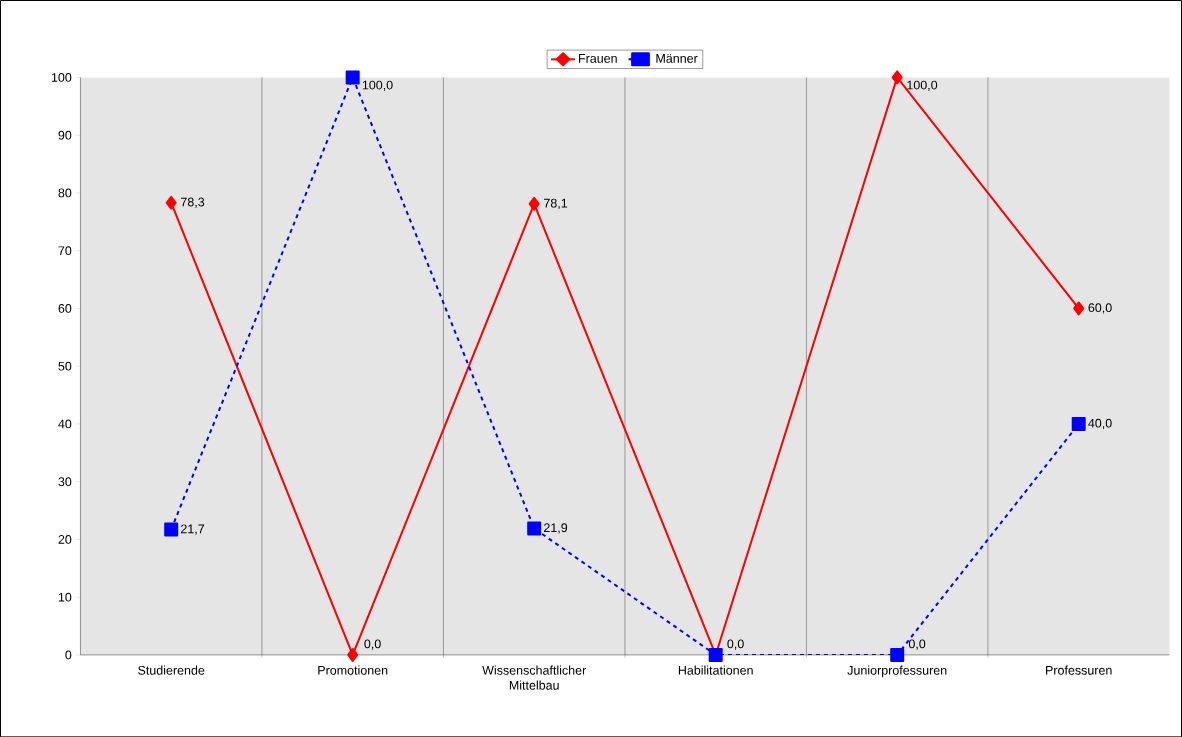 The width and height of the screenshot is (1182, 737). What do you see at coordinates (897, 671) in the screenshot?
I see `x-tick-label: Juniorprofessuren` at bounding box center [897, 671].